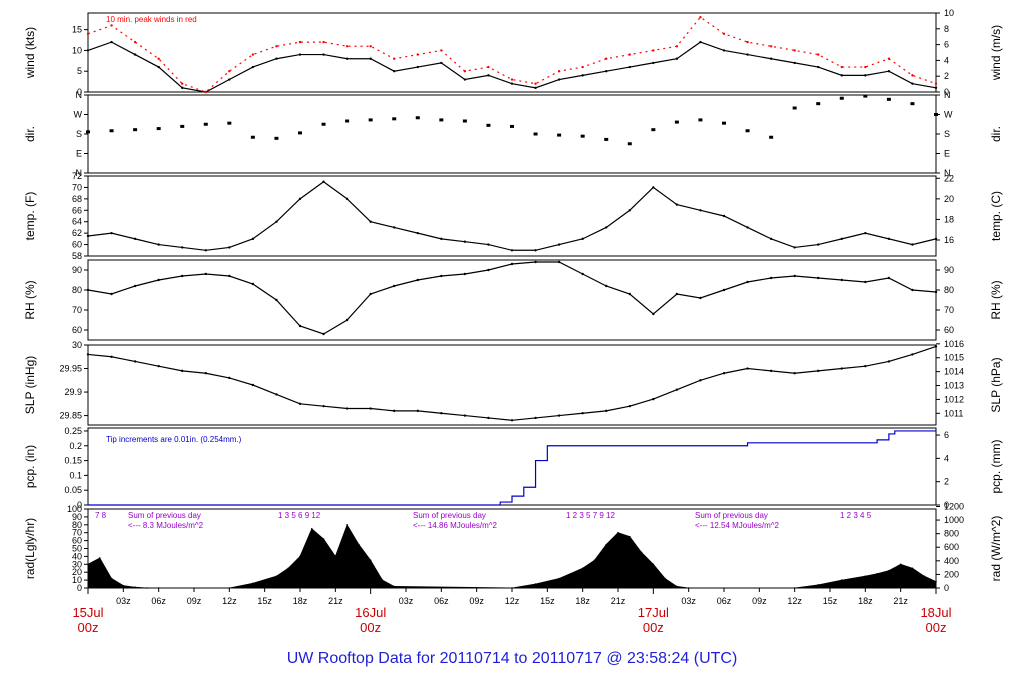 The image size is (1024, 700). I want to click on rad-ytick-label: 10, so click(77, 580).